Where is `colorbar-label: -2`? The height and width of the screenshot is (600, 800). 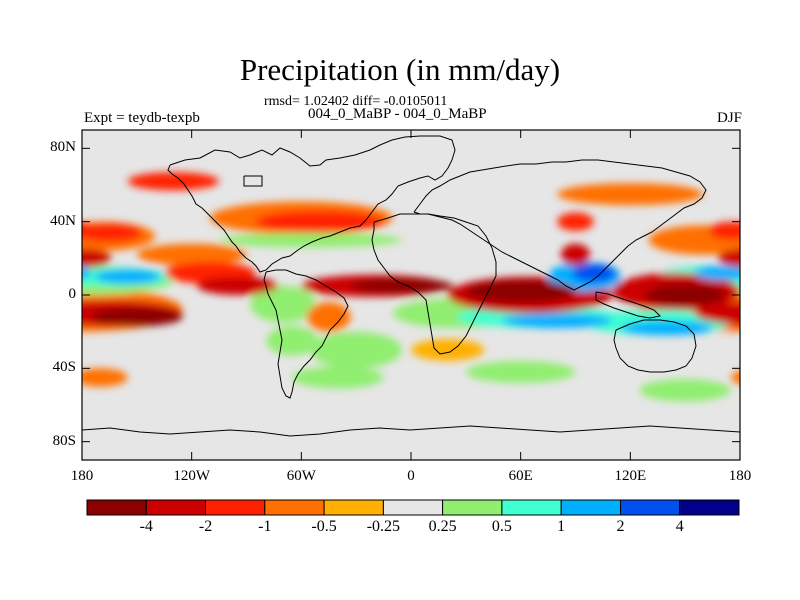 colorbar-label: -2 is located at coordinates (205, 526).